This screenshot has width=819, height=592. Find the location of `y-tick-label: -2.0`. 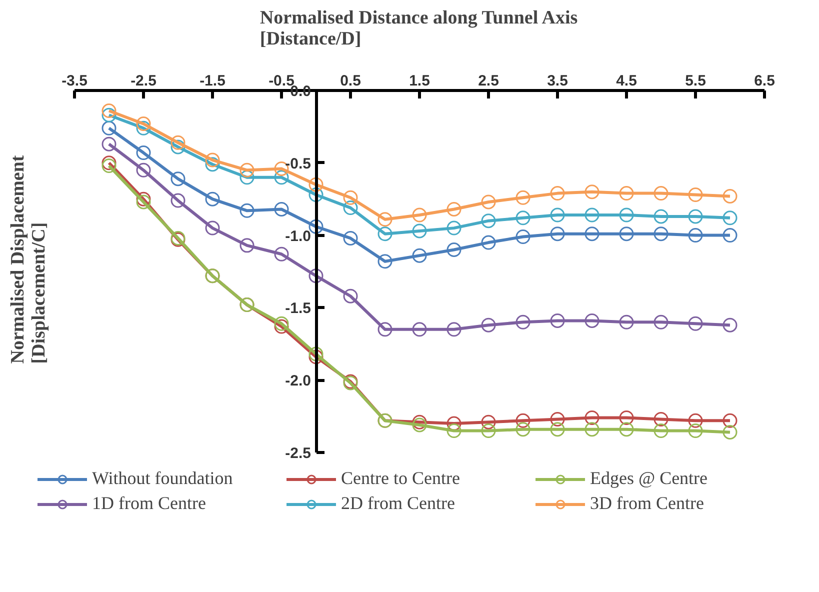

y-tick-label: -2.0 is located at coordinates (298, 381).